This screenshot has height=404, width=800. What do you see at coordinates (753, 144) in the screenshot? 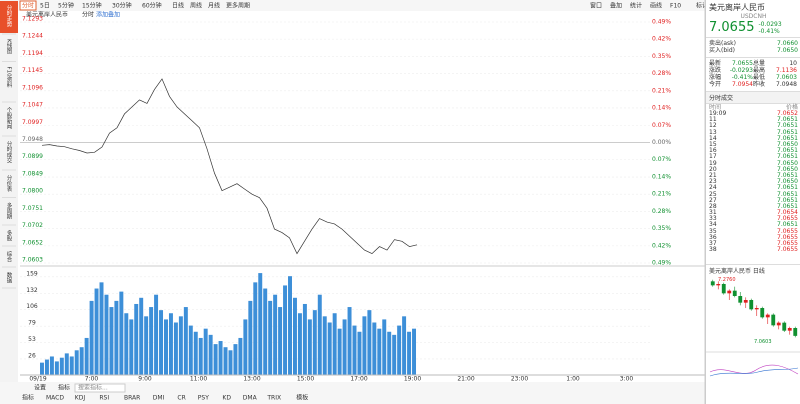
I see `trade-row: 15 7.0650` at bounding box center [753, 144].